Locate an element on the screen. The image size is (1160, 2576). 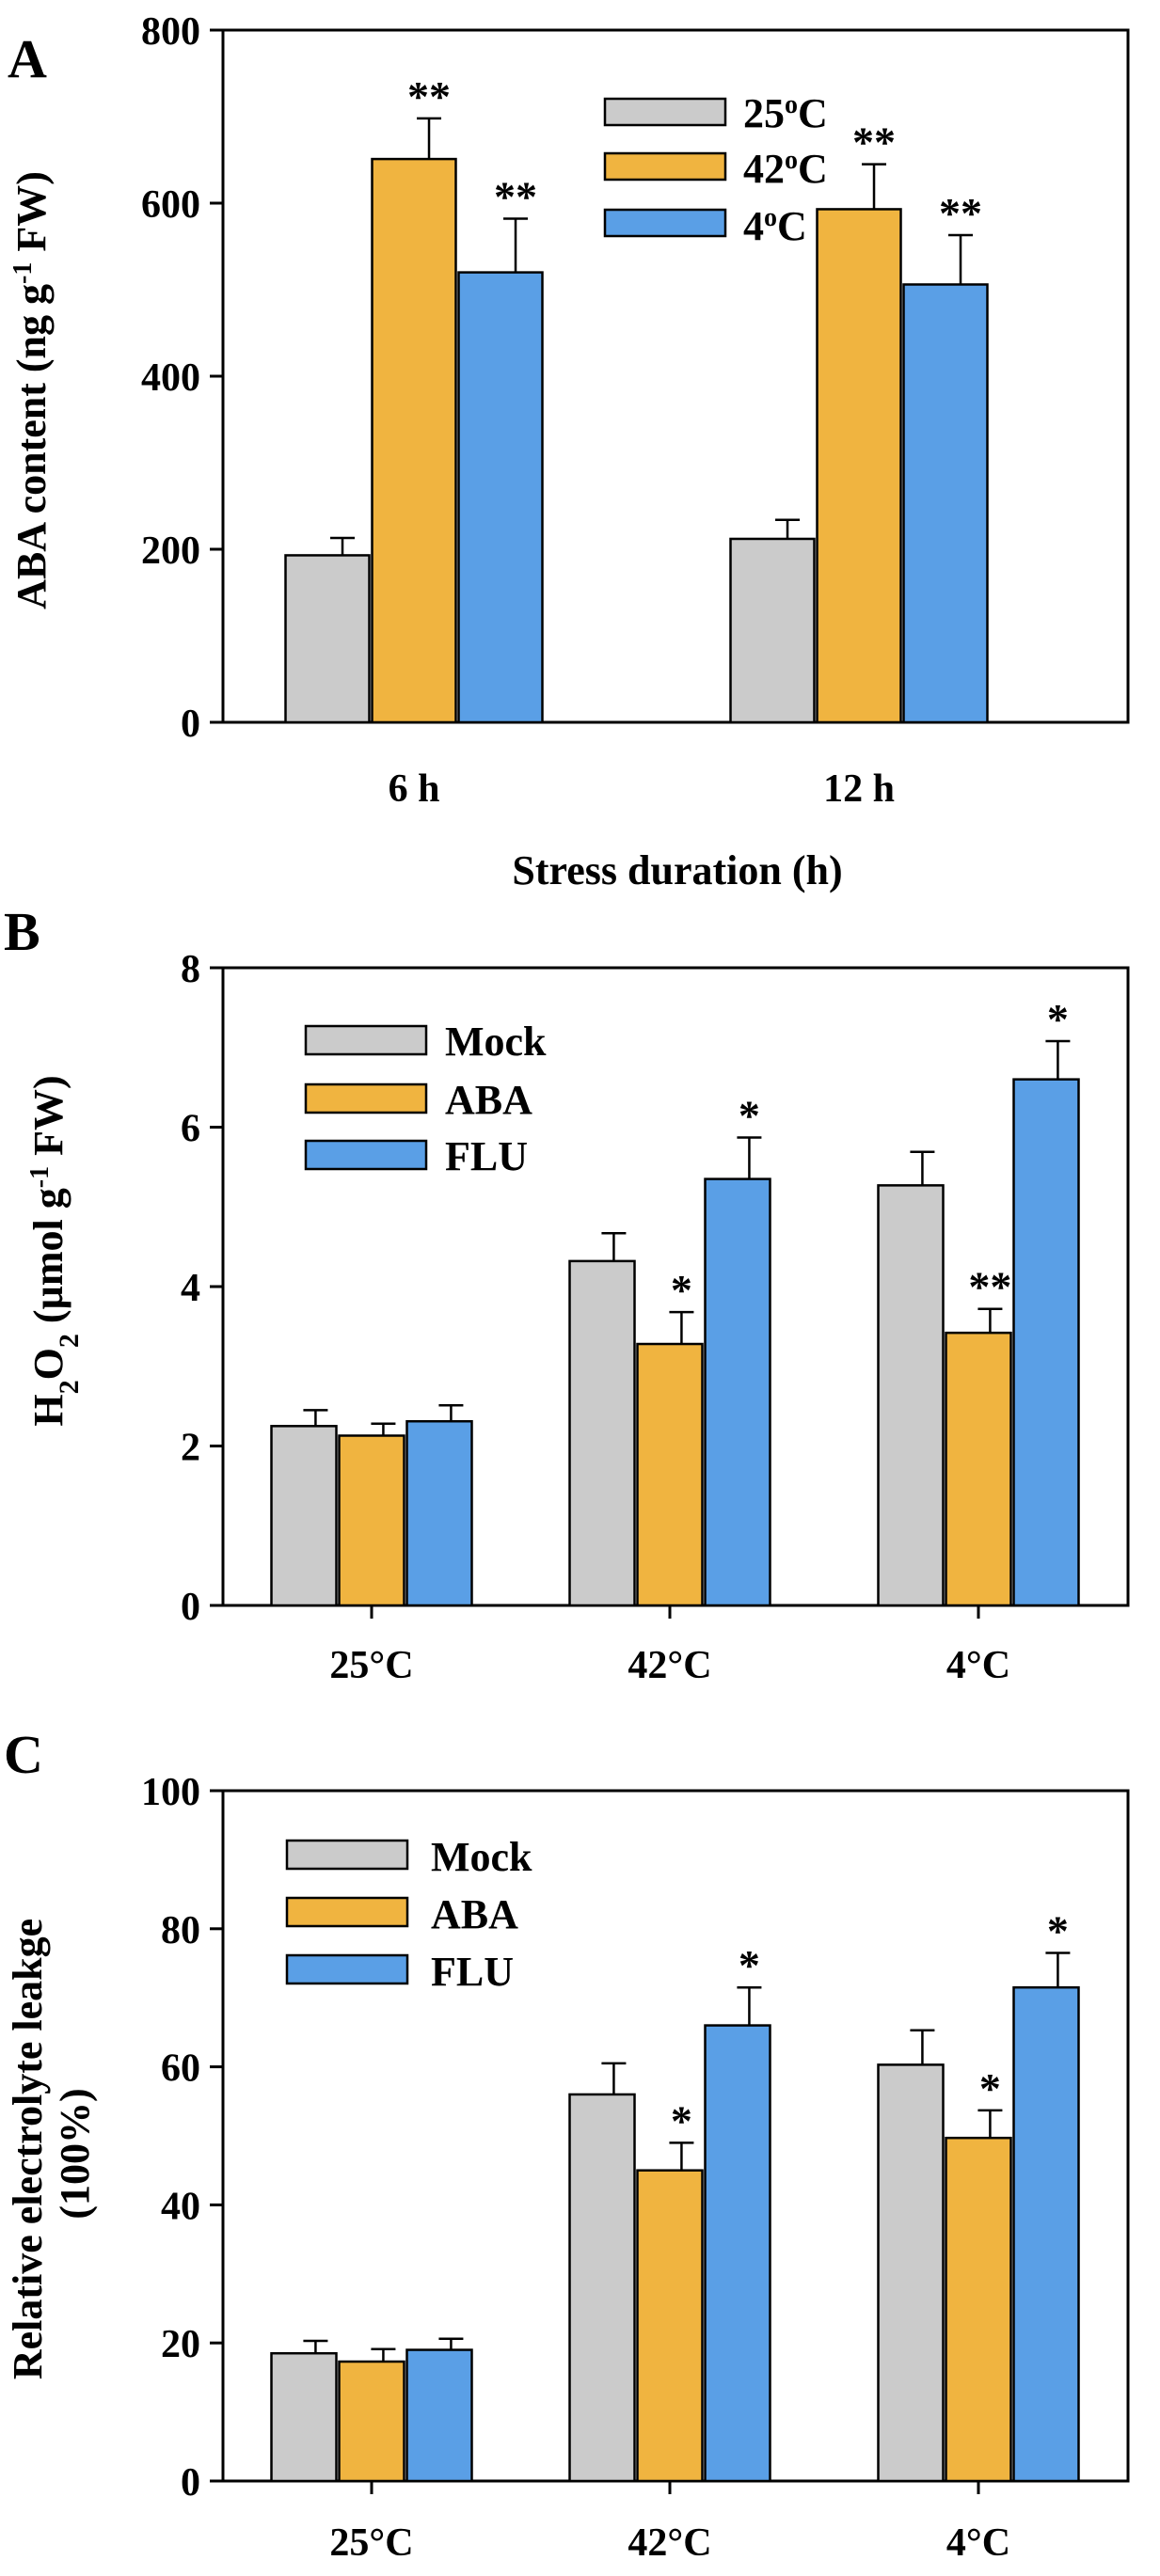
legend-swatch-mock-c is located at coordinates (347, 1855).